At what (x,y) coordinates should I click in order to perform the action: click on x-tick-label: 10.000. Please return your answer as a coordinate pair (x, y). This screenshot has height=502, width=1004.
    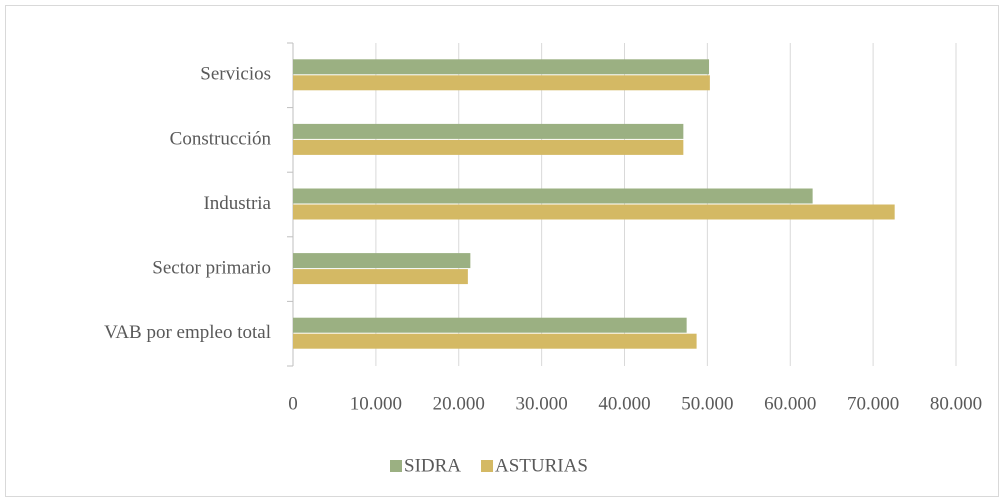
    Looking at the image, I should click on (376, 403).